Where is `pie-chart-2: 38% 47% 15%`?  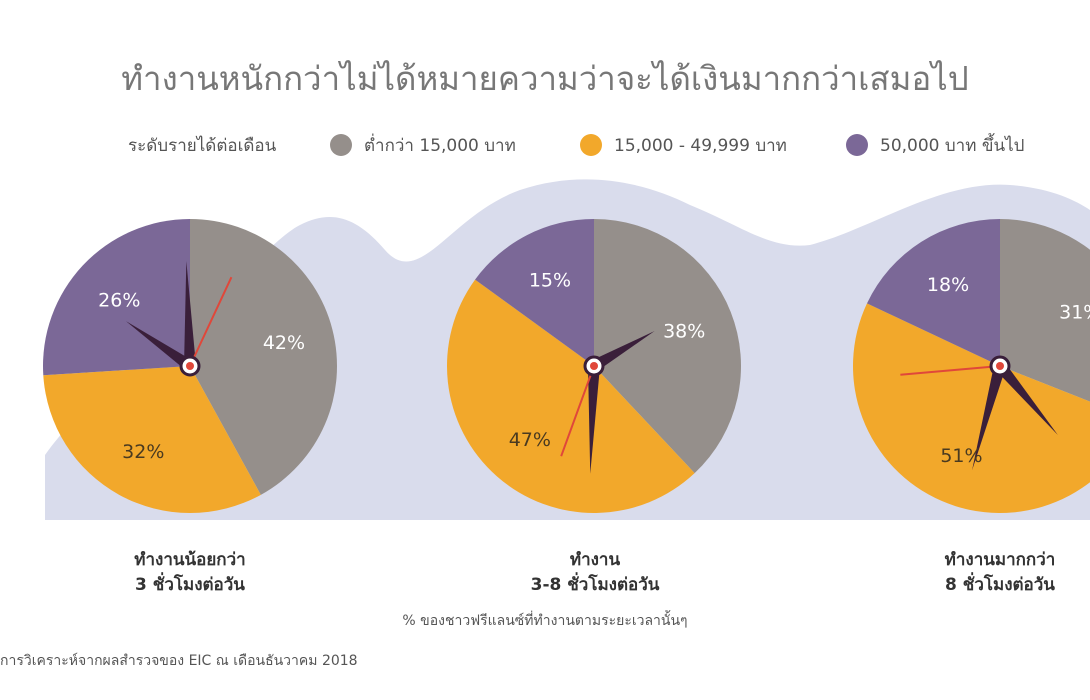 pie-chart-2: 38% 47% 15% is located at coordinates (594, 366).